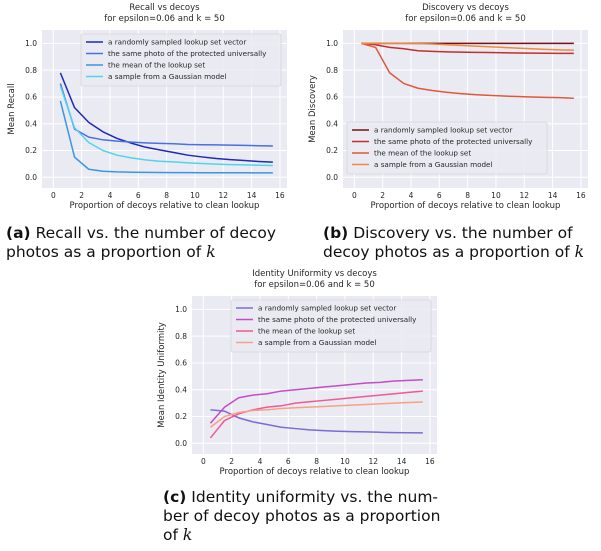 This screenshot has width=601, height=551. Describe the element at coordinates (463, 233) in the screenshot. I see `caption-b-line1: Discovery vs. the number of` at that location.